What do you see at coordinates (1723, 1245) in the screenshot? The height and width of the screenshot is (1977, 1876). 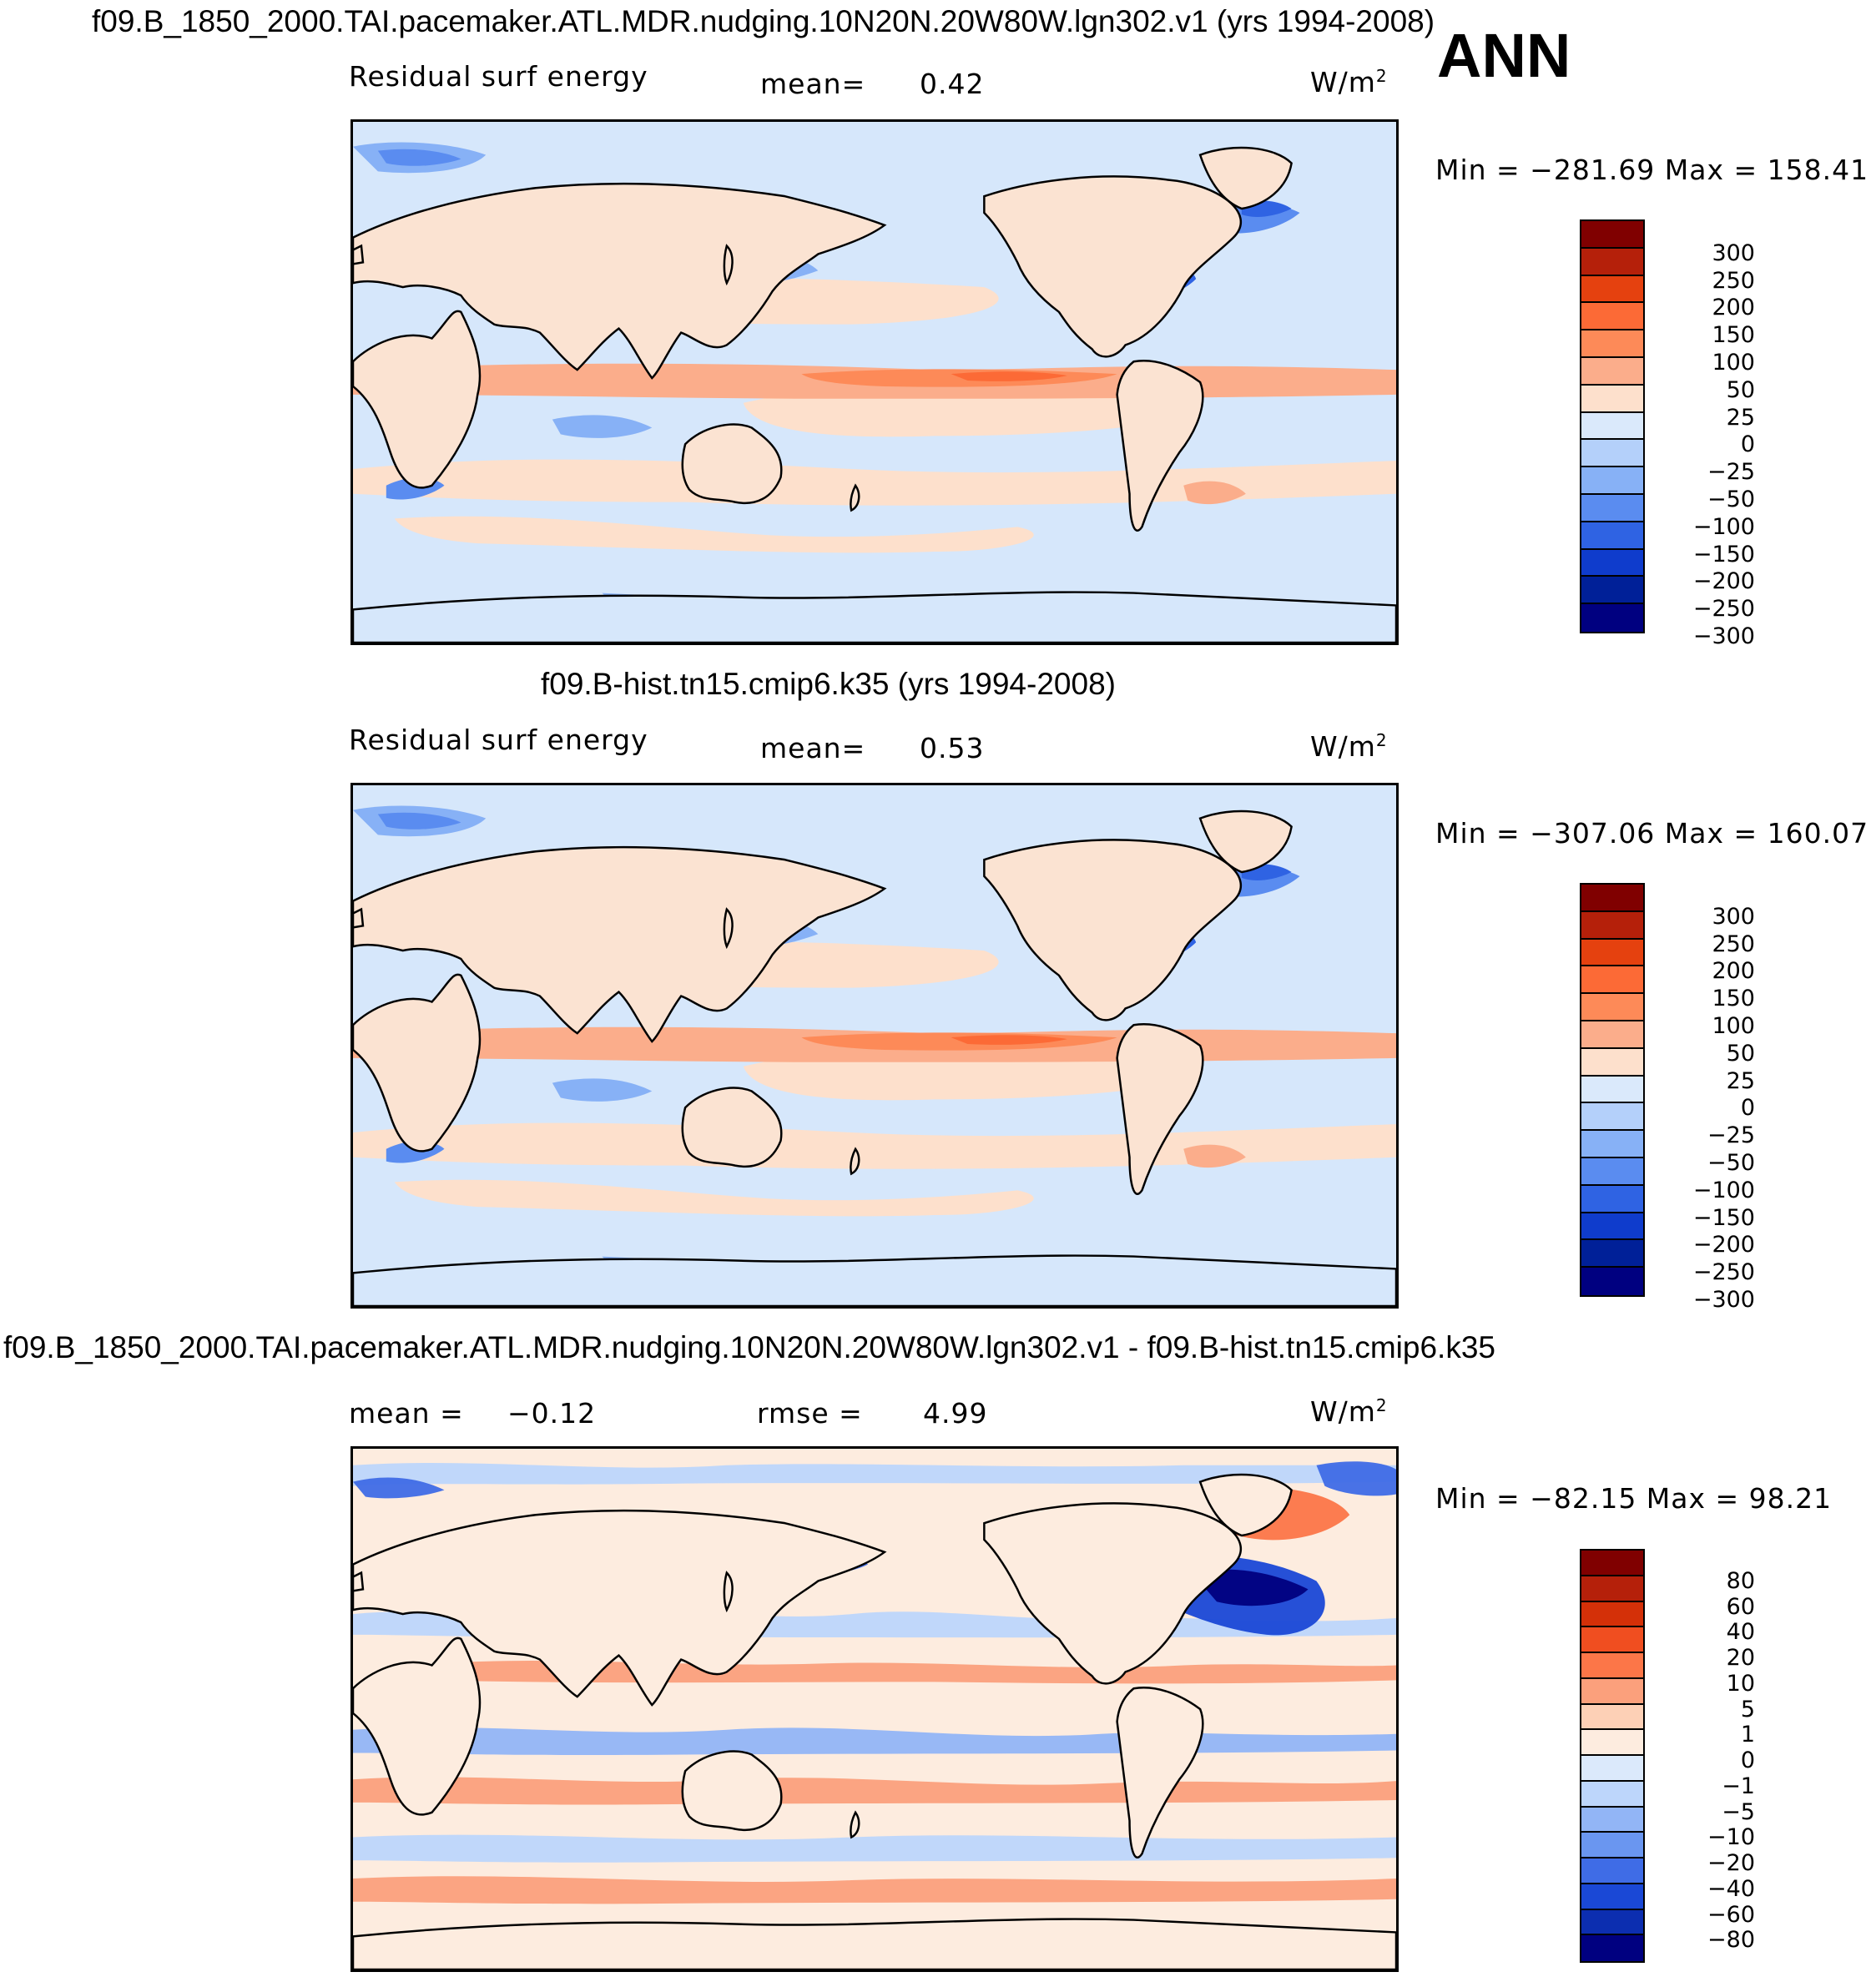 I see `colorbar-tick-label: −200` at bounding box center [1723, 1245].